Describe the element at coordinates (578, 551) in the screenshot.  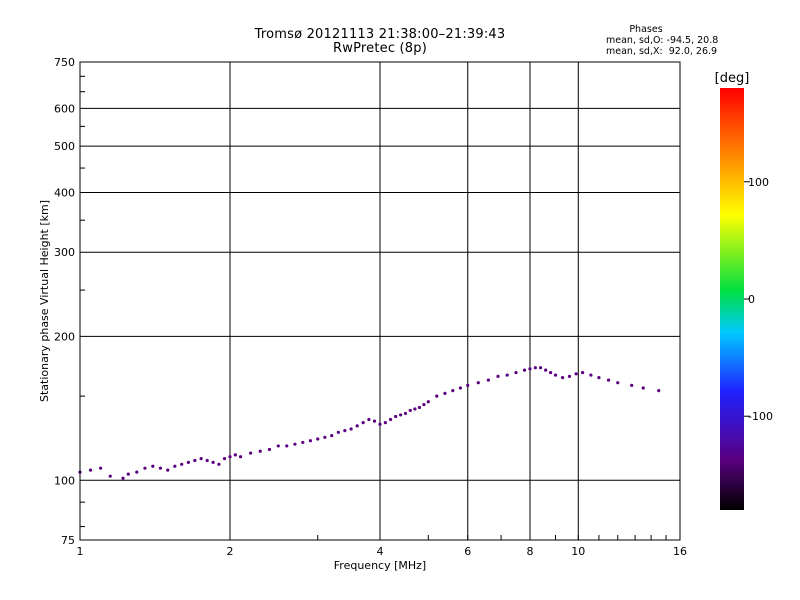
I see `x-tick-label: 10` at that location.